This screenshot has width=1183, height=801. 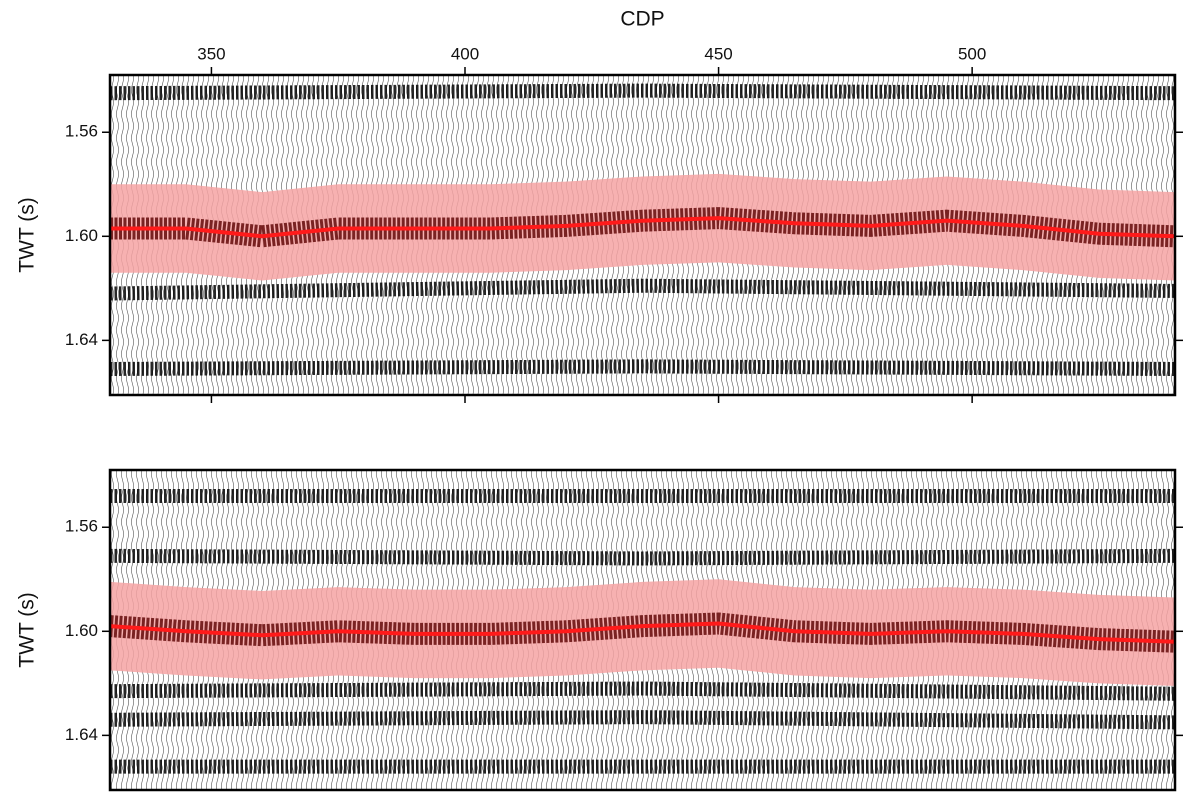 What do you see at coordinates (465, 53) in the screenshot?
I see `x-tick-label: 400` at bounding box center [465, 53].